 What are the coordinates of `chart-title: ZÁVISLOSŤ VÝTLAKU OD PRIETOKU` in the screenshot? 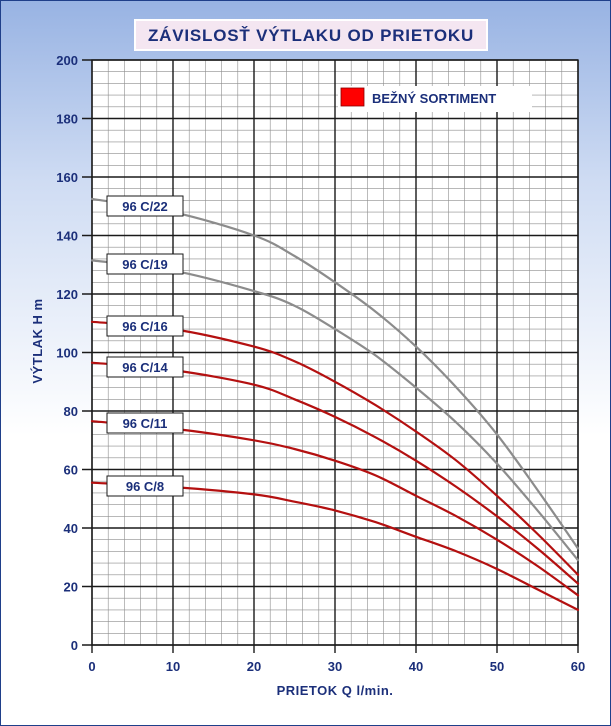 It's located at (311, 35).